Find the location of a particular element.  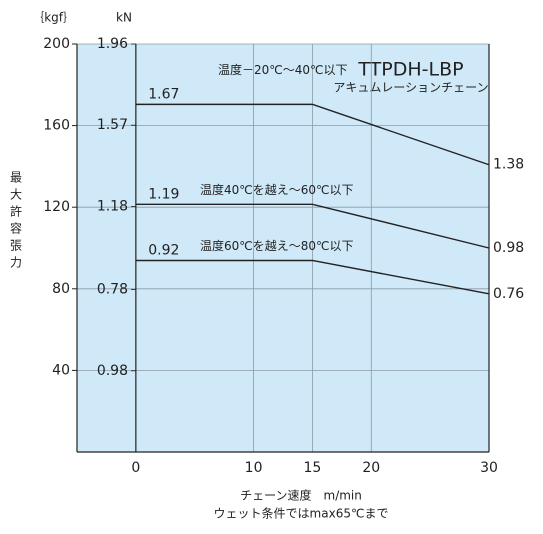

y-tick-label: 120 is located at coordinates (56, 207).